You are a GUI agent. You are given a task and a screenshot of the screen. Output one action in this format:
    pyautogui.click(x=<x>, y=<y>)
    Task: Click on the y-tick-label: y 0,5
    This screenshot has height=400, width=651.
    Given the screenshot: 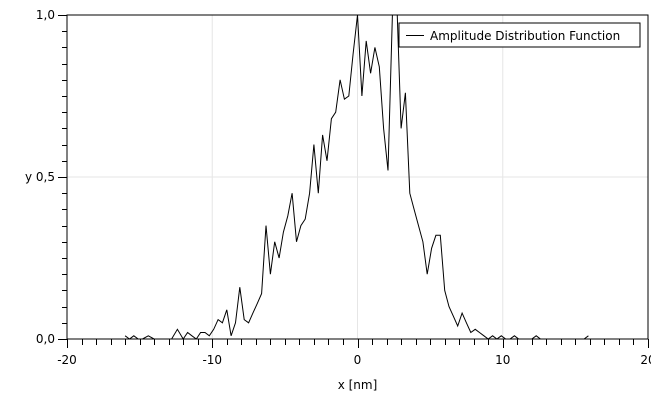 What is the action you would take?
    pyautogui.click(x=40, y=177)
    